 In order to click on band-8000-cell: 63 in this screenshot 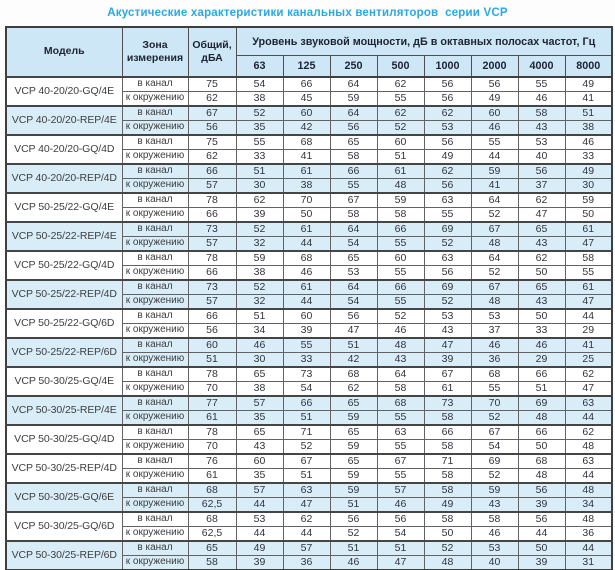, I will do `click(588, 403)`.